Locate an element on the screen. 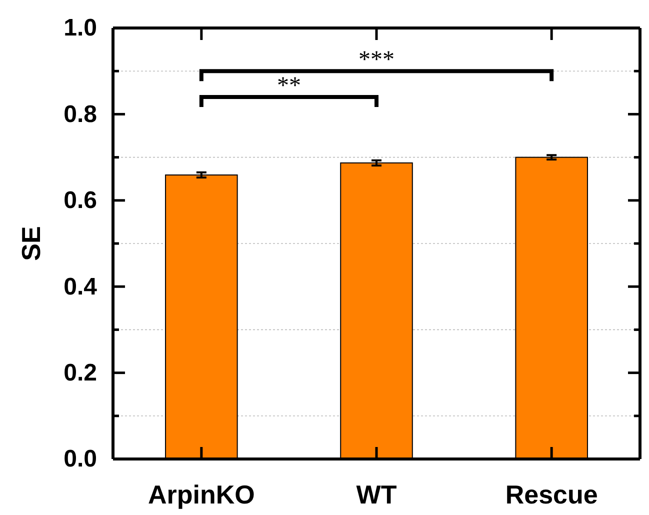  annotation: ** is located at coordinates (288, 85).